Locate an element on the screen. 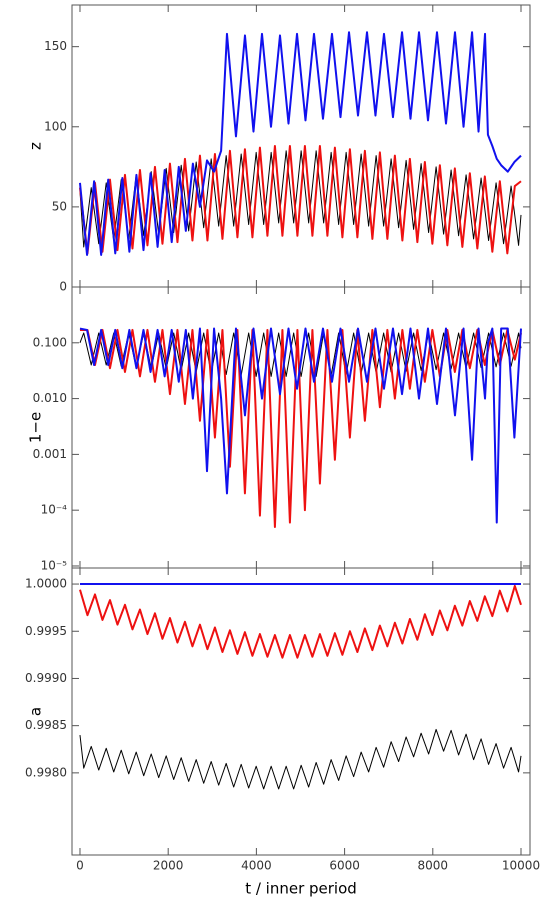  y-axis-title: z is located at coordinates (36, 146).